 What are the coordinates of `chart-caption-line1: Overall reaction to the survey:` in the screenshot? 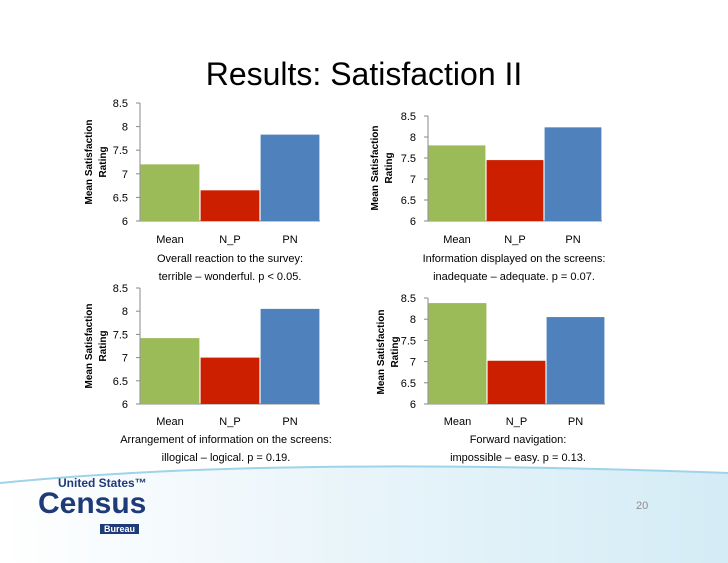 It's located at (230, 259).